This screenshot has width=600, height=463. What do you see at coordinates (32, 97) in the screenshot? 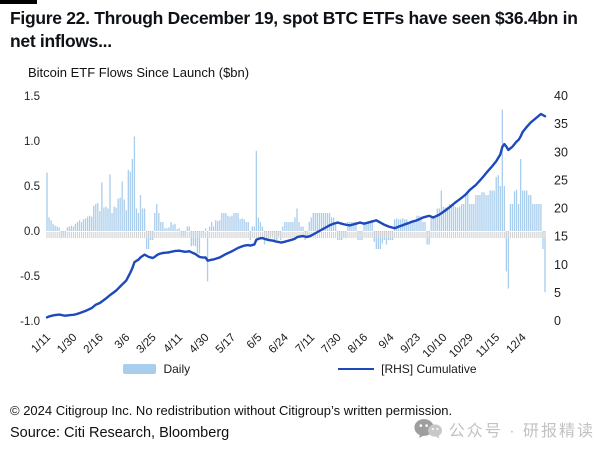
I see `svg-text: 1.5` at bounding box center [32, 97].